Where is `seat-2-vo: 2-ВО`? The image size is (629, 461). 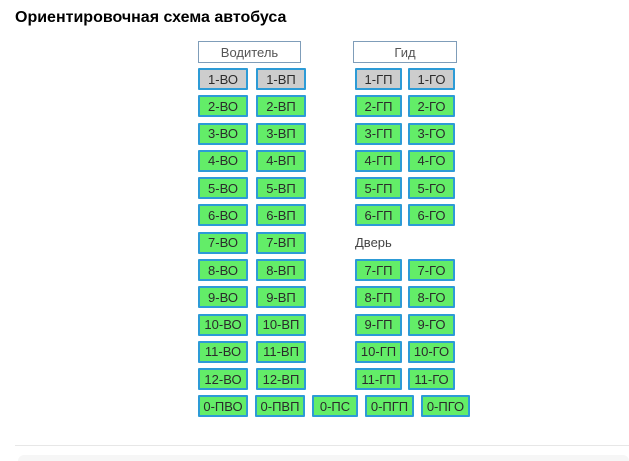
seat-2-vo: 2-ВО is located at coordinates (223, 106).